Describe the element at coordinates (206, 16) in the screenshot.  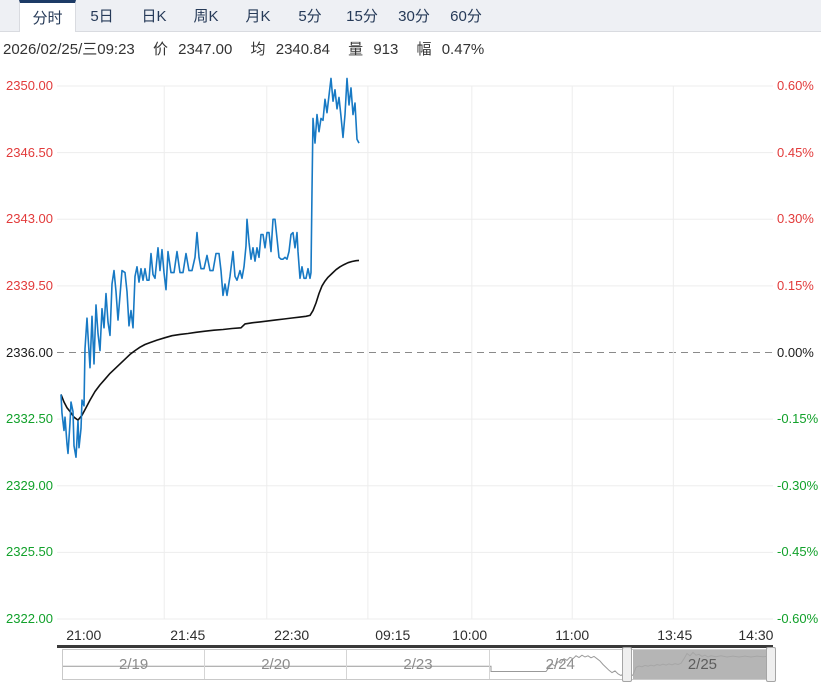
I see `tab-period-3: 周K` at that location.